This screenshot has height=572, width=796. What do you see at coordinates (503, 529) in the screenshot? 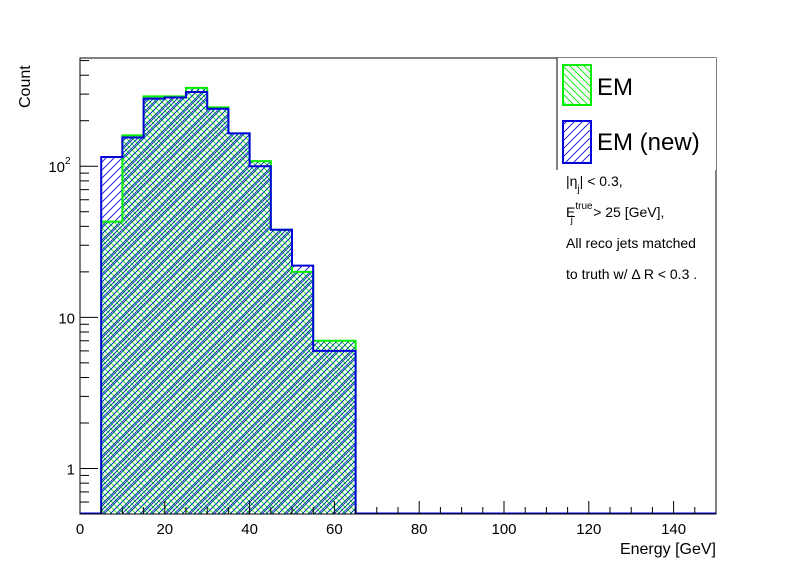
I see `x-tick-label: 100` at bounding box center [503, 529].